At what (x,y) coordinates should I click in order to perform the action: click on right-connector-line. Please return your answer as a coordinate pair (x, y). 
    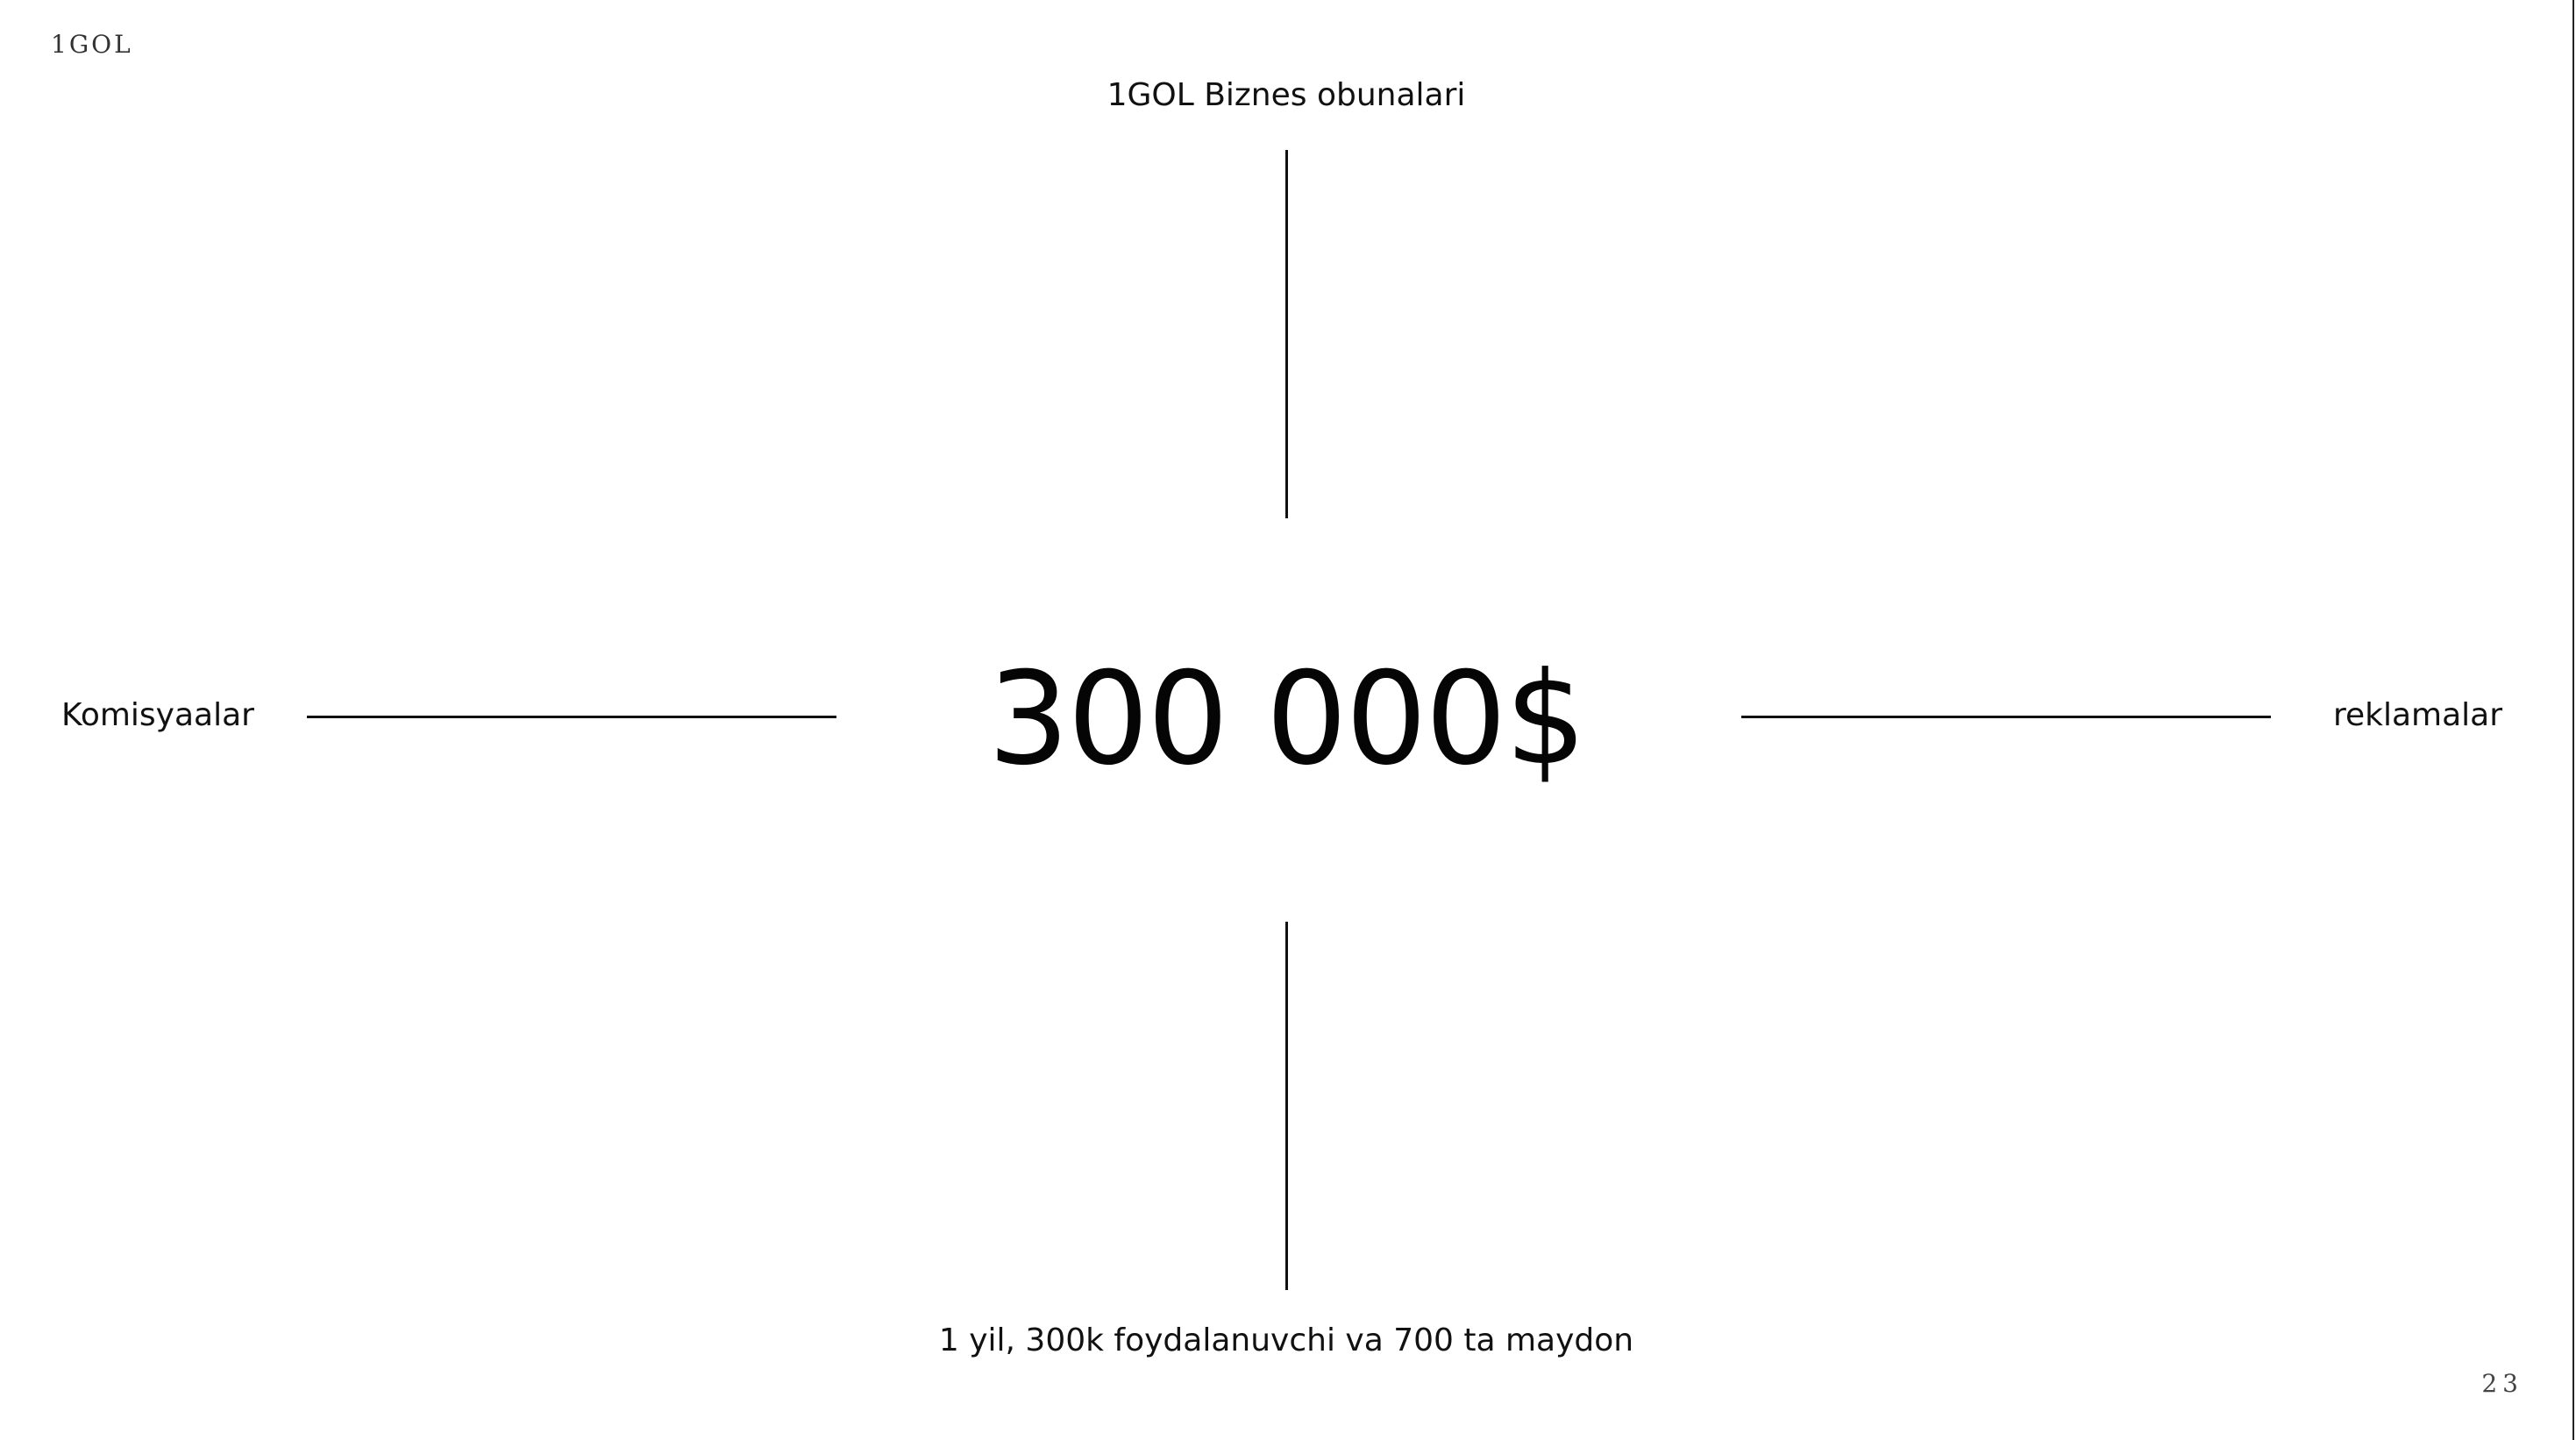
    Looking at the image, I should click on (2006, 717).